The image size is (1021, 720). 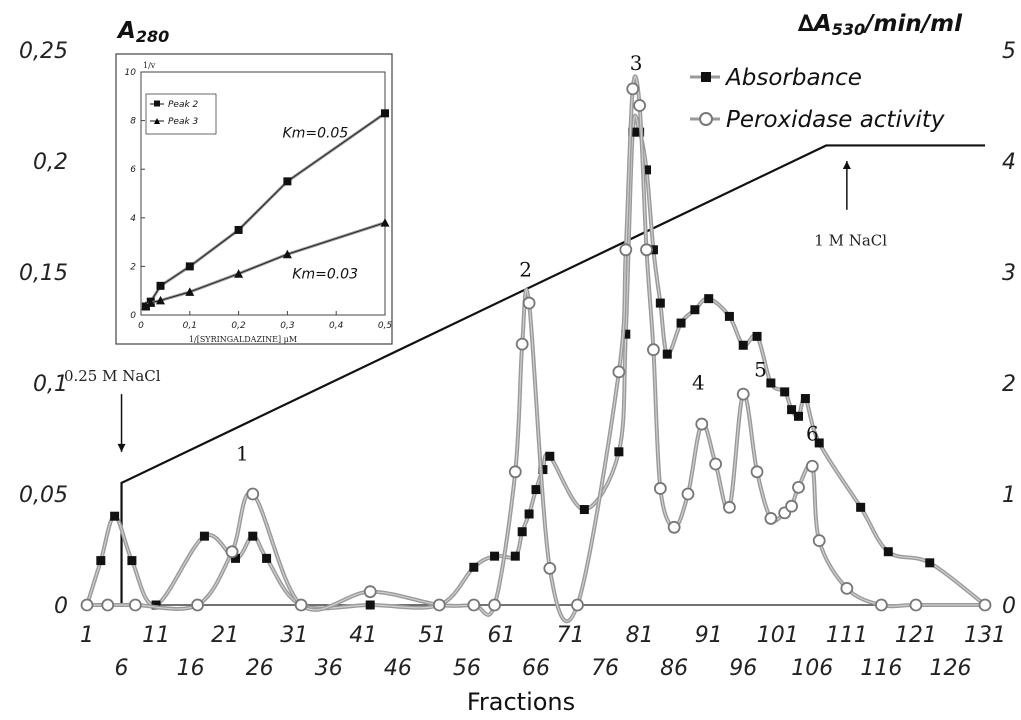 What do you see at coordinates (50, 162) in the screenshot?
I see `y-left-tick-label: 0,2` at bounding box center [50, 162].